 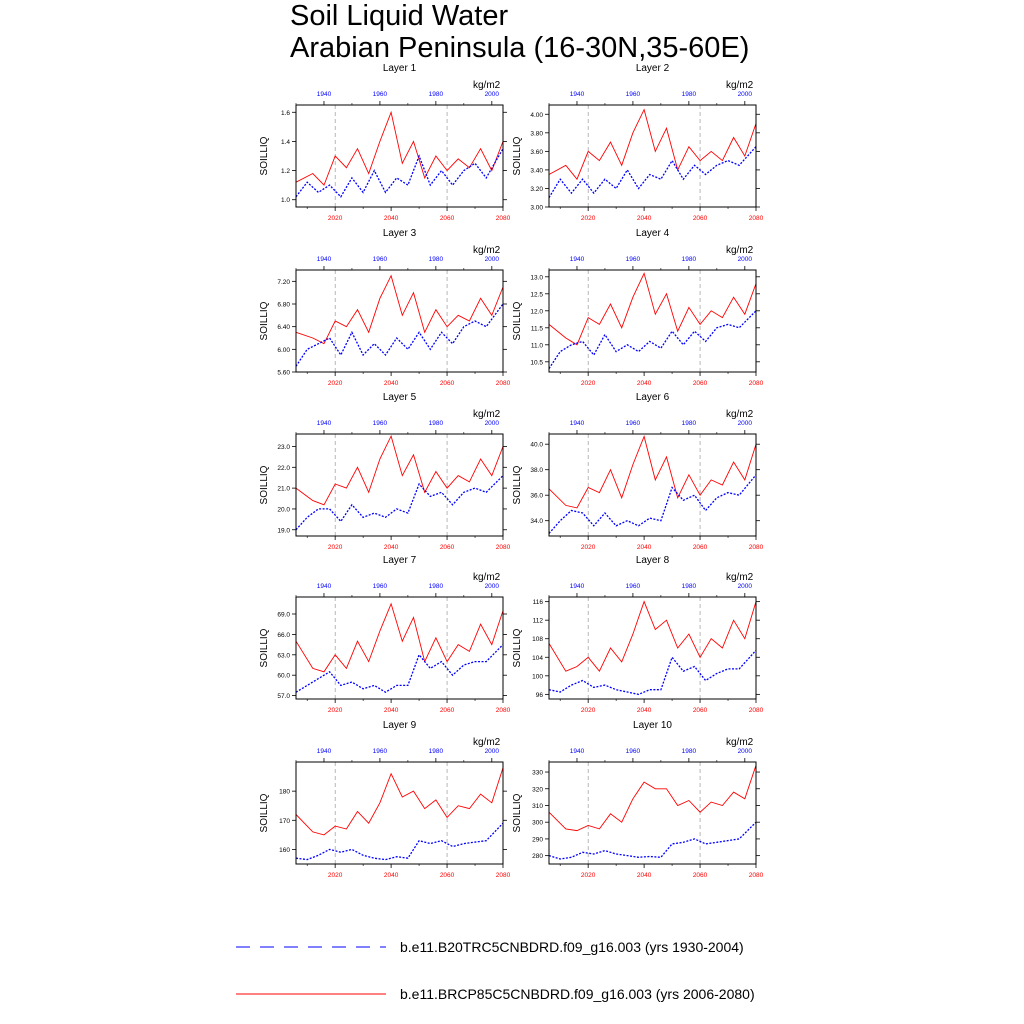 What do you see at coordinates (537, 856) in the screenshot?
I see `y-tick-label: 280` at bounding box center [537, 856].